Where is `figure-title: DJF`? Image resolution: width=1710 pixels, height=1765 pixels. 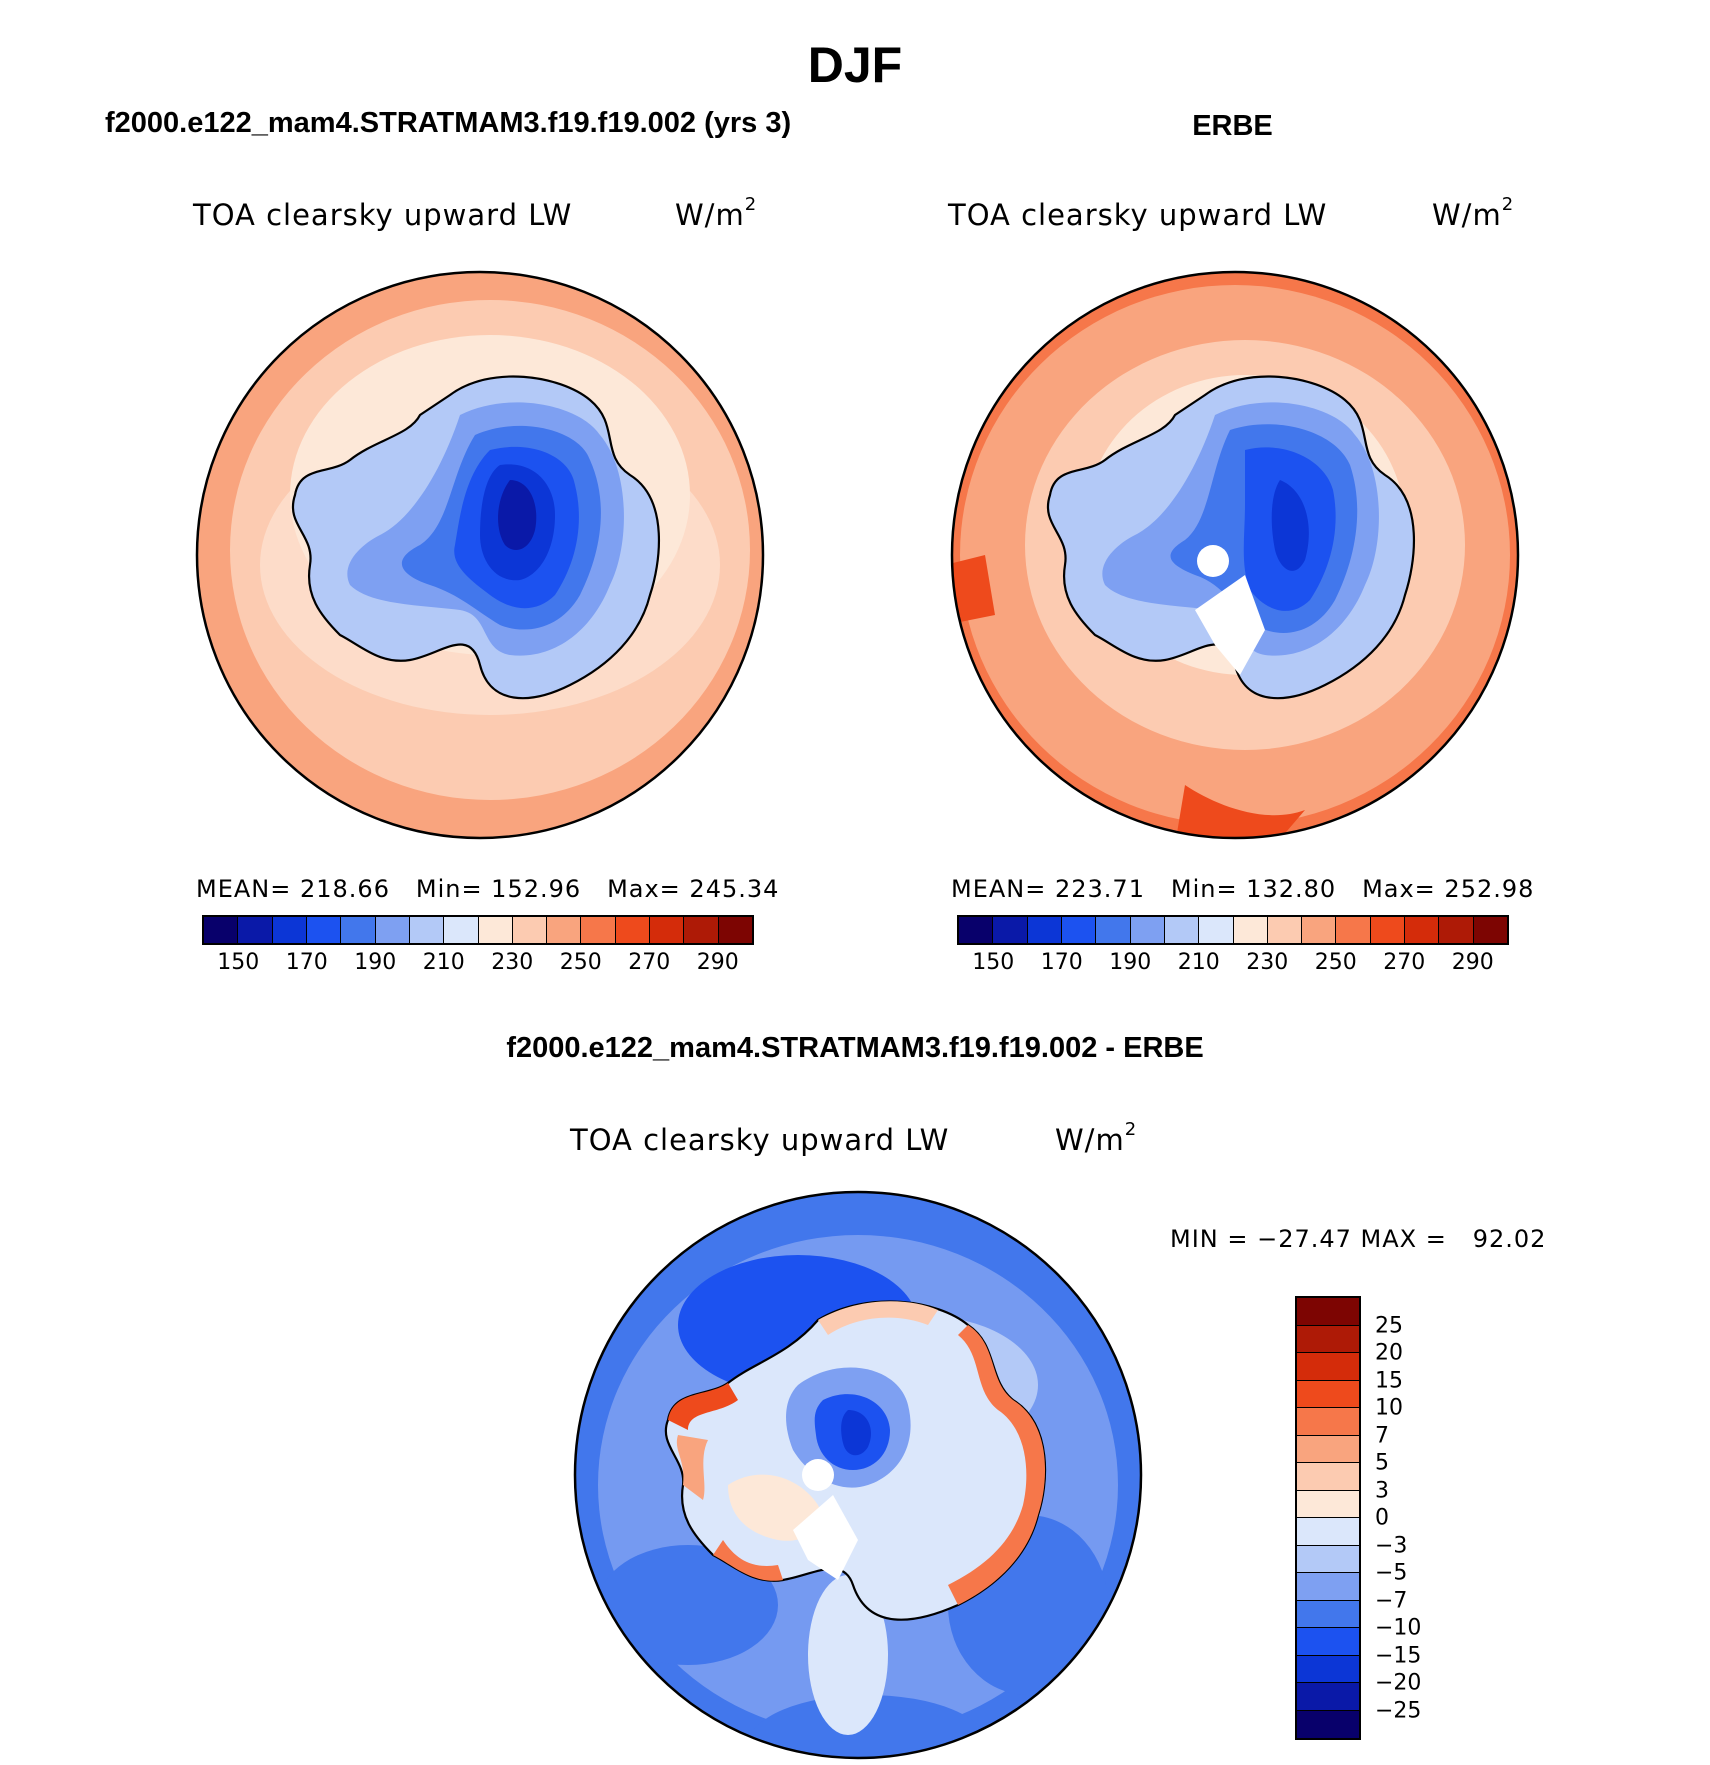
figure-title: DJF is located at coordinates (855, 65).